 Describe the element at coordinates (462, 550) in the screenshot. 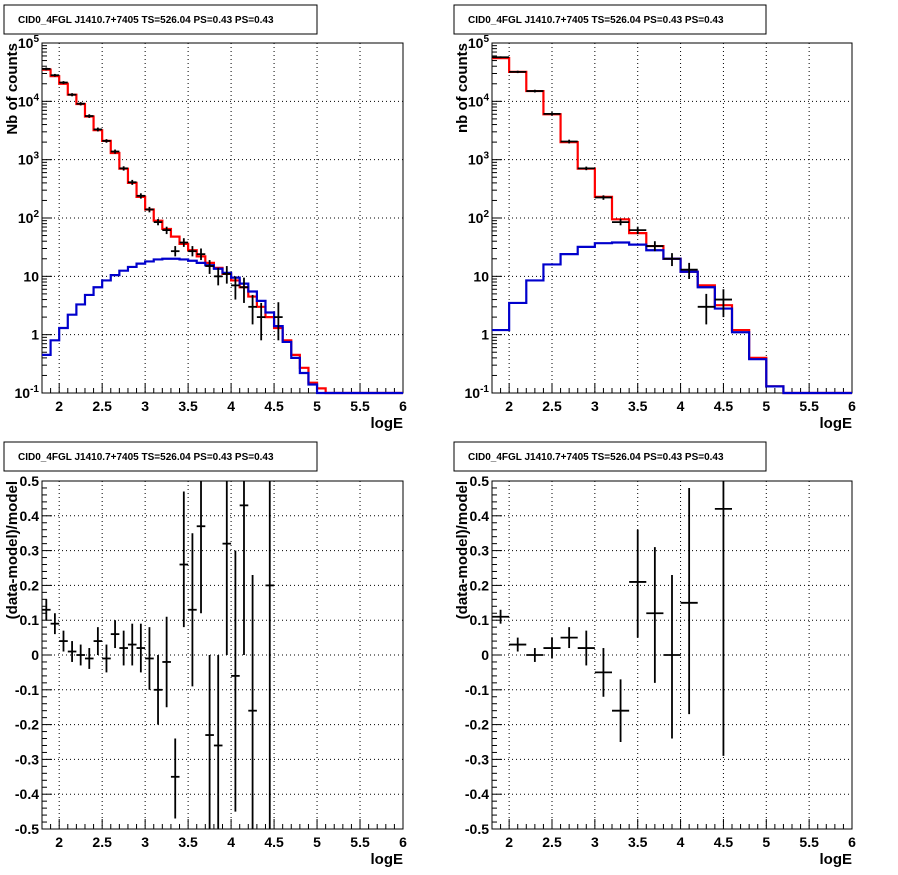

I see `y-axis-label: (data-model)/model` at that location.